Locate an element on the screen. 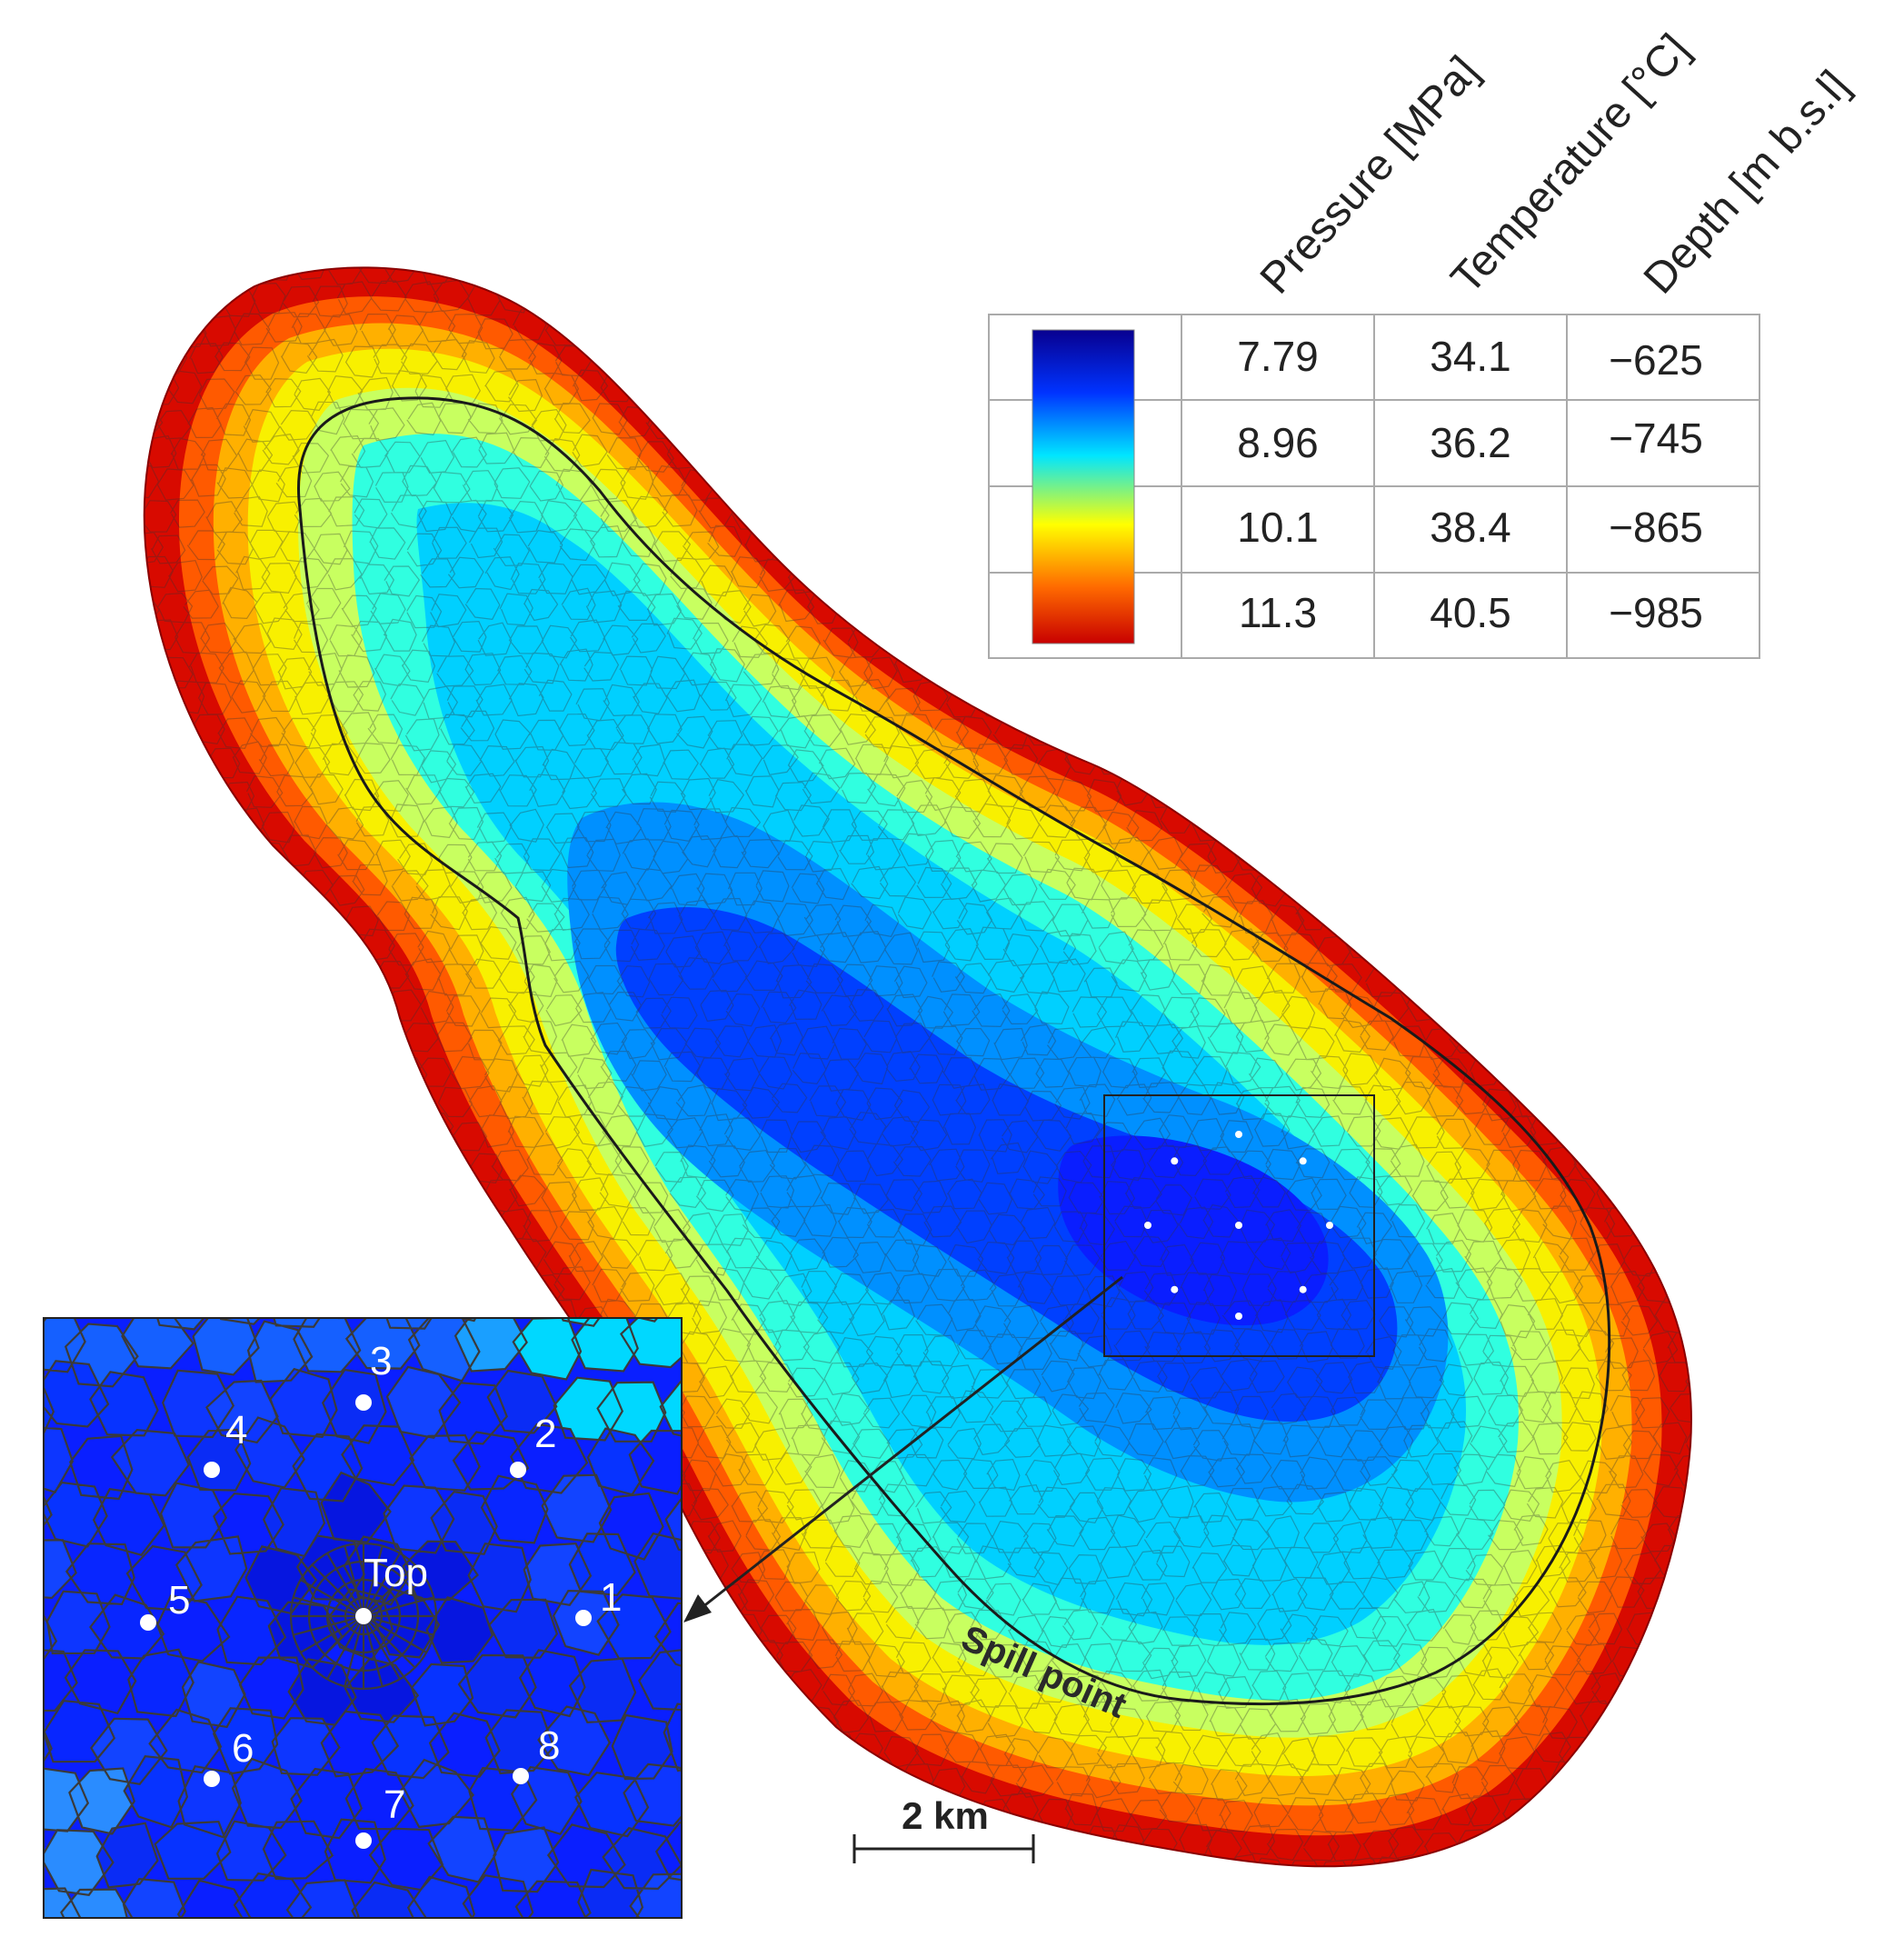  well-4-marker is located at coordinates (212, 1470).